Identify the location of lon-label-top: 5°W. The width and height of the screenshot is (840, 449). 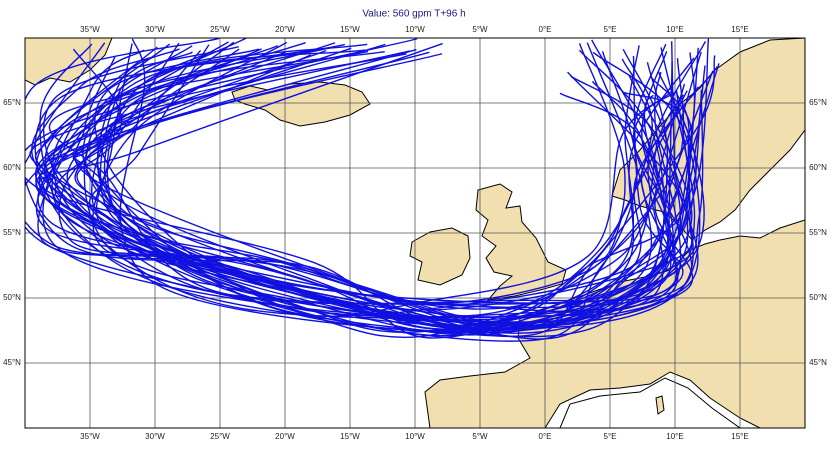
(480, 29).